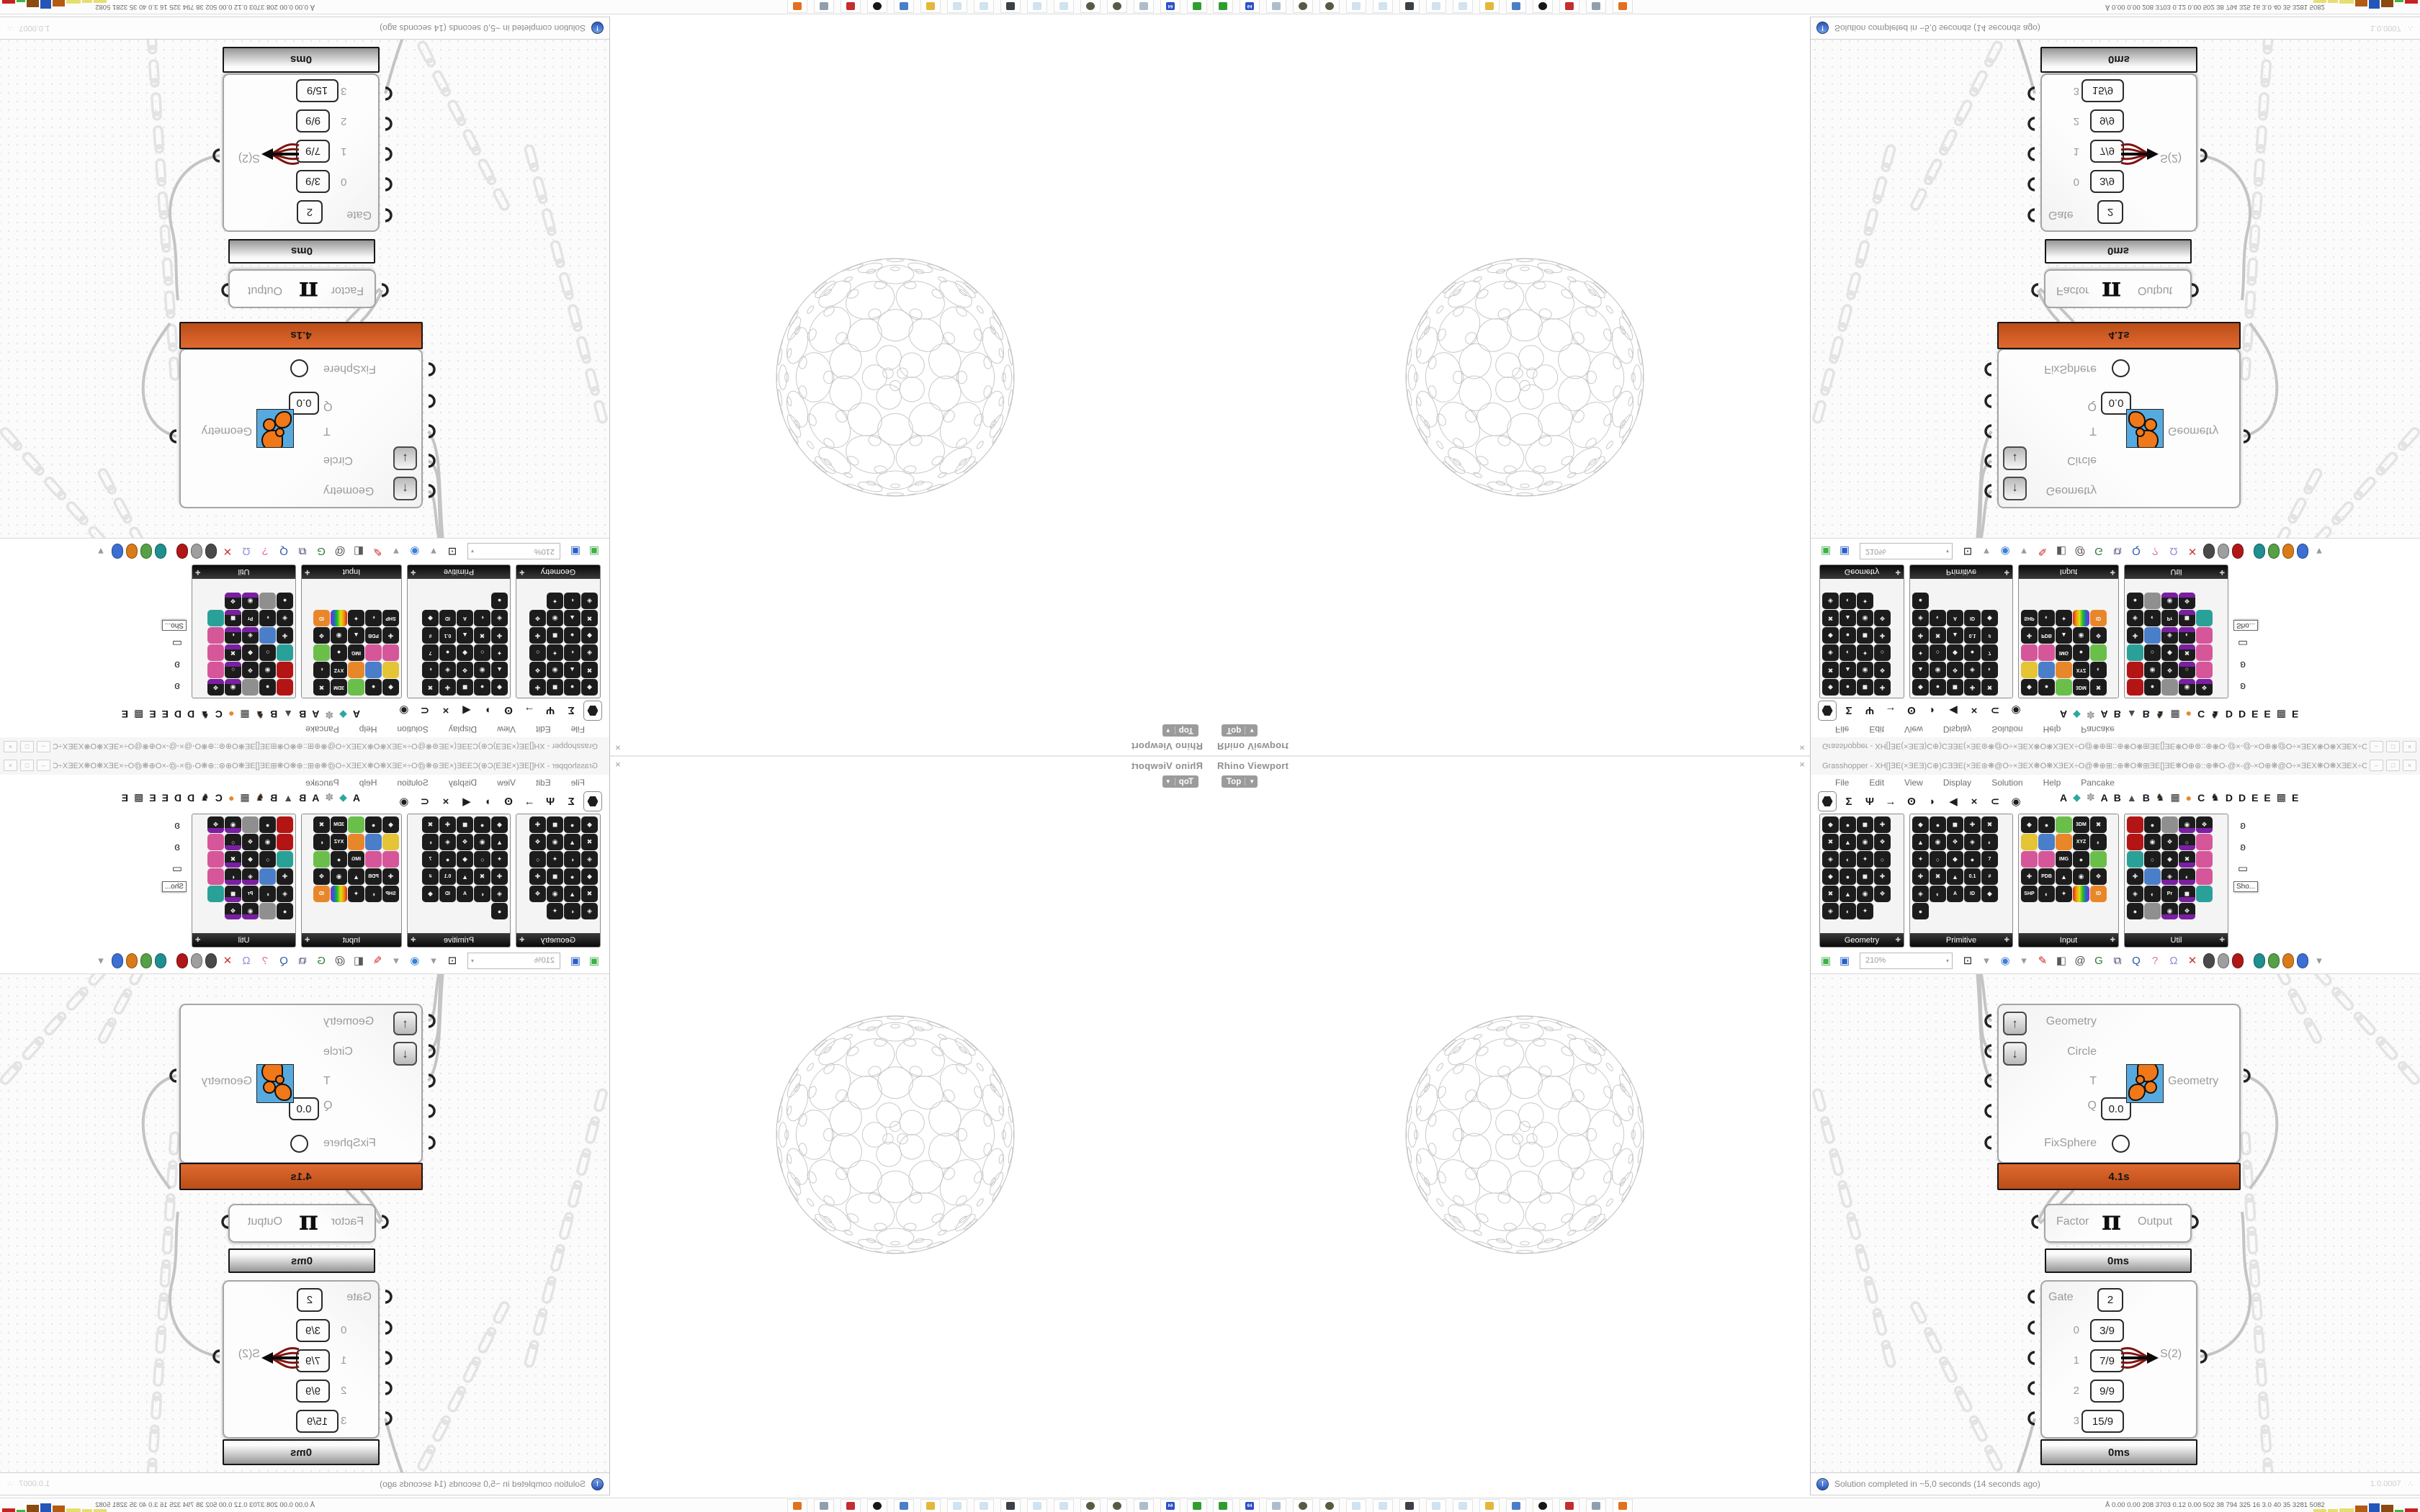 Image resolution: width=2420 pixels, height=1512 pixels. What do you see at coordinates (321, 960) in the screenshot?
I see `gha-icon: G` at bounding box center [321, 960].